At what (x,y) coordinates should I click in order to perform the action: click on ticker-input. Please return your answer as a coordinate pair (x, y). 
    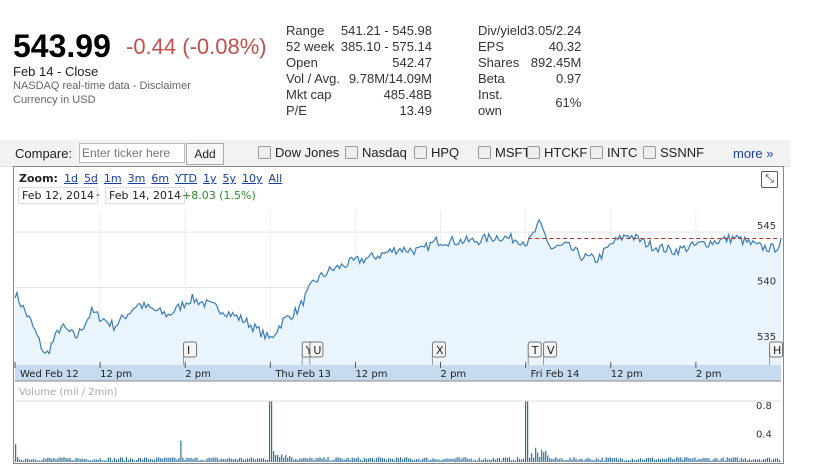
    Looking at the image, I should click on (132, 153).